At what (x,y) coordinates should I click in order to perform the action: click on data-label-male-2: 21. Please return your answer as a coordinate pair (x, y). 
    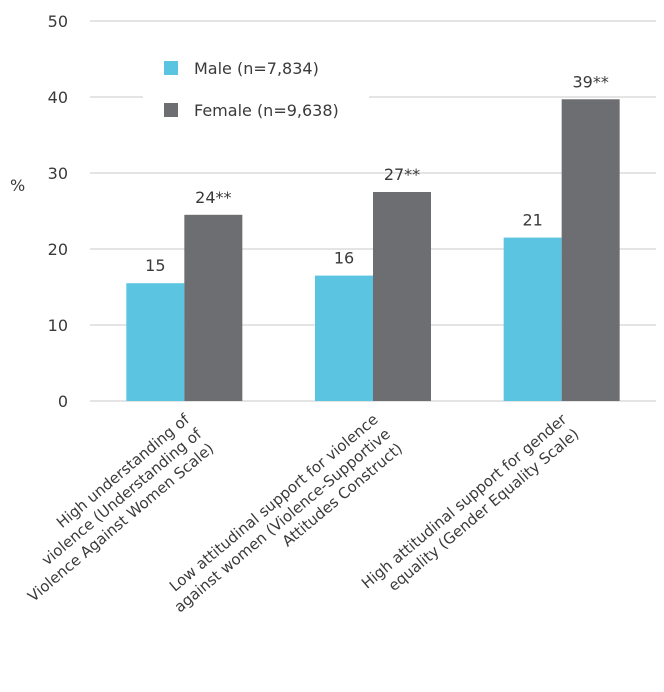
    Looking at the image, I should click on (532, 220).